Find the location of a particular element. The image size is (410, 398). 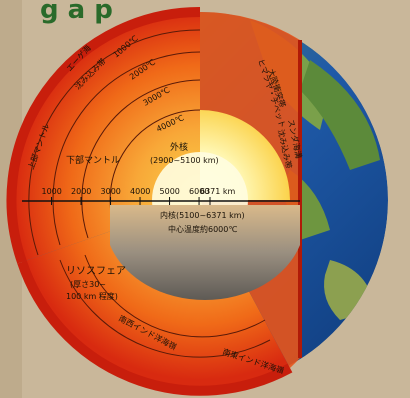

outer-core-depth-label: (2900~5100 km) is located at coordinates (184, 160).